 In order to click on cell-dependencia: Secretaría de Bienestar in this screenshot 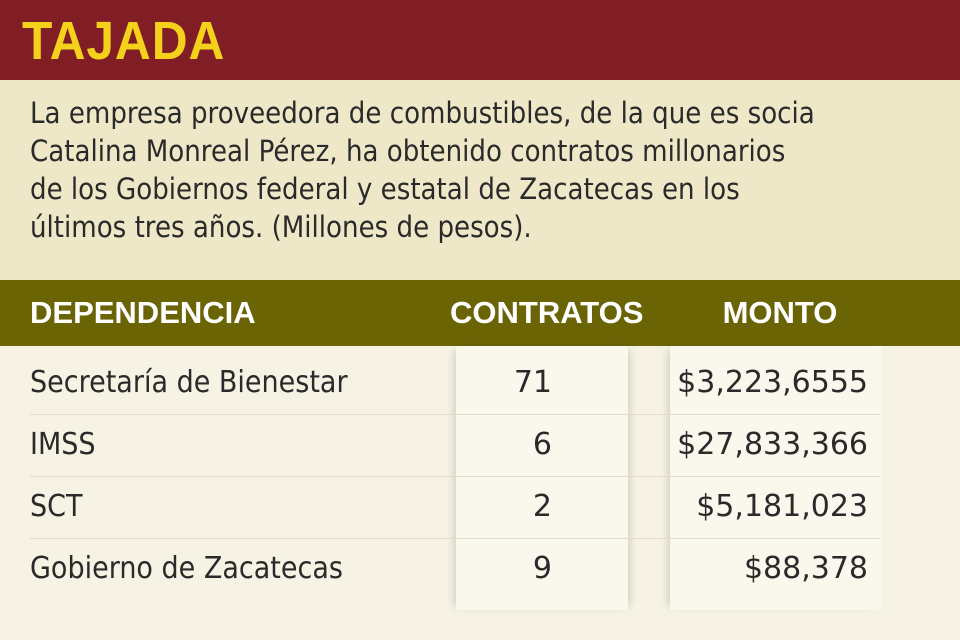, I will do `click(189, 382)`.